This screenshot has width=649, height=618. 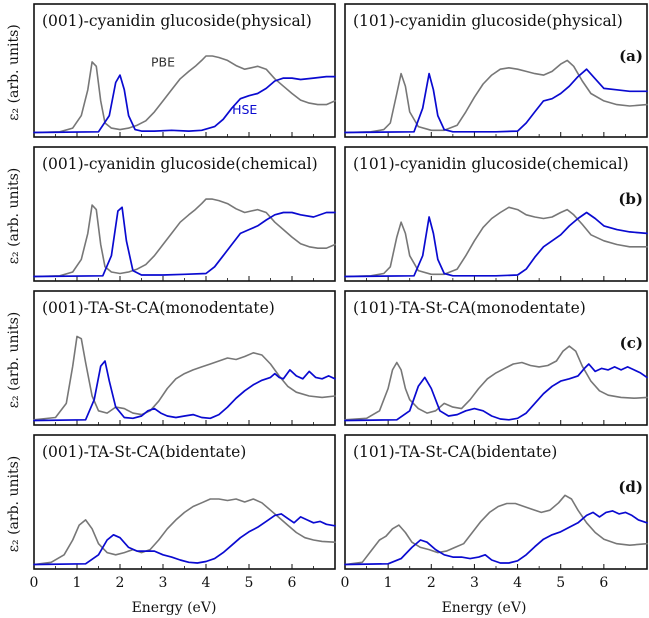 I want to click on panel-title: (101)-TA-St-CA(monodentate), so click(x=469, y=308).